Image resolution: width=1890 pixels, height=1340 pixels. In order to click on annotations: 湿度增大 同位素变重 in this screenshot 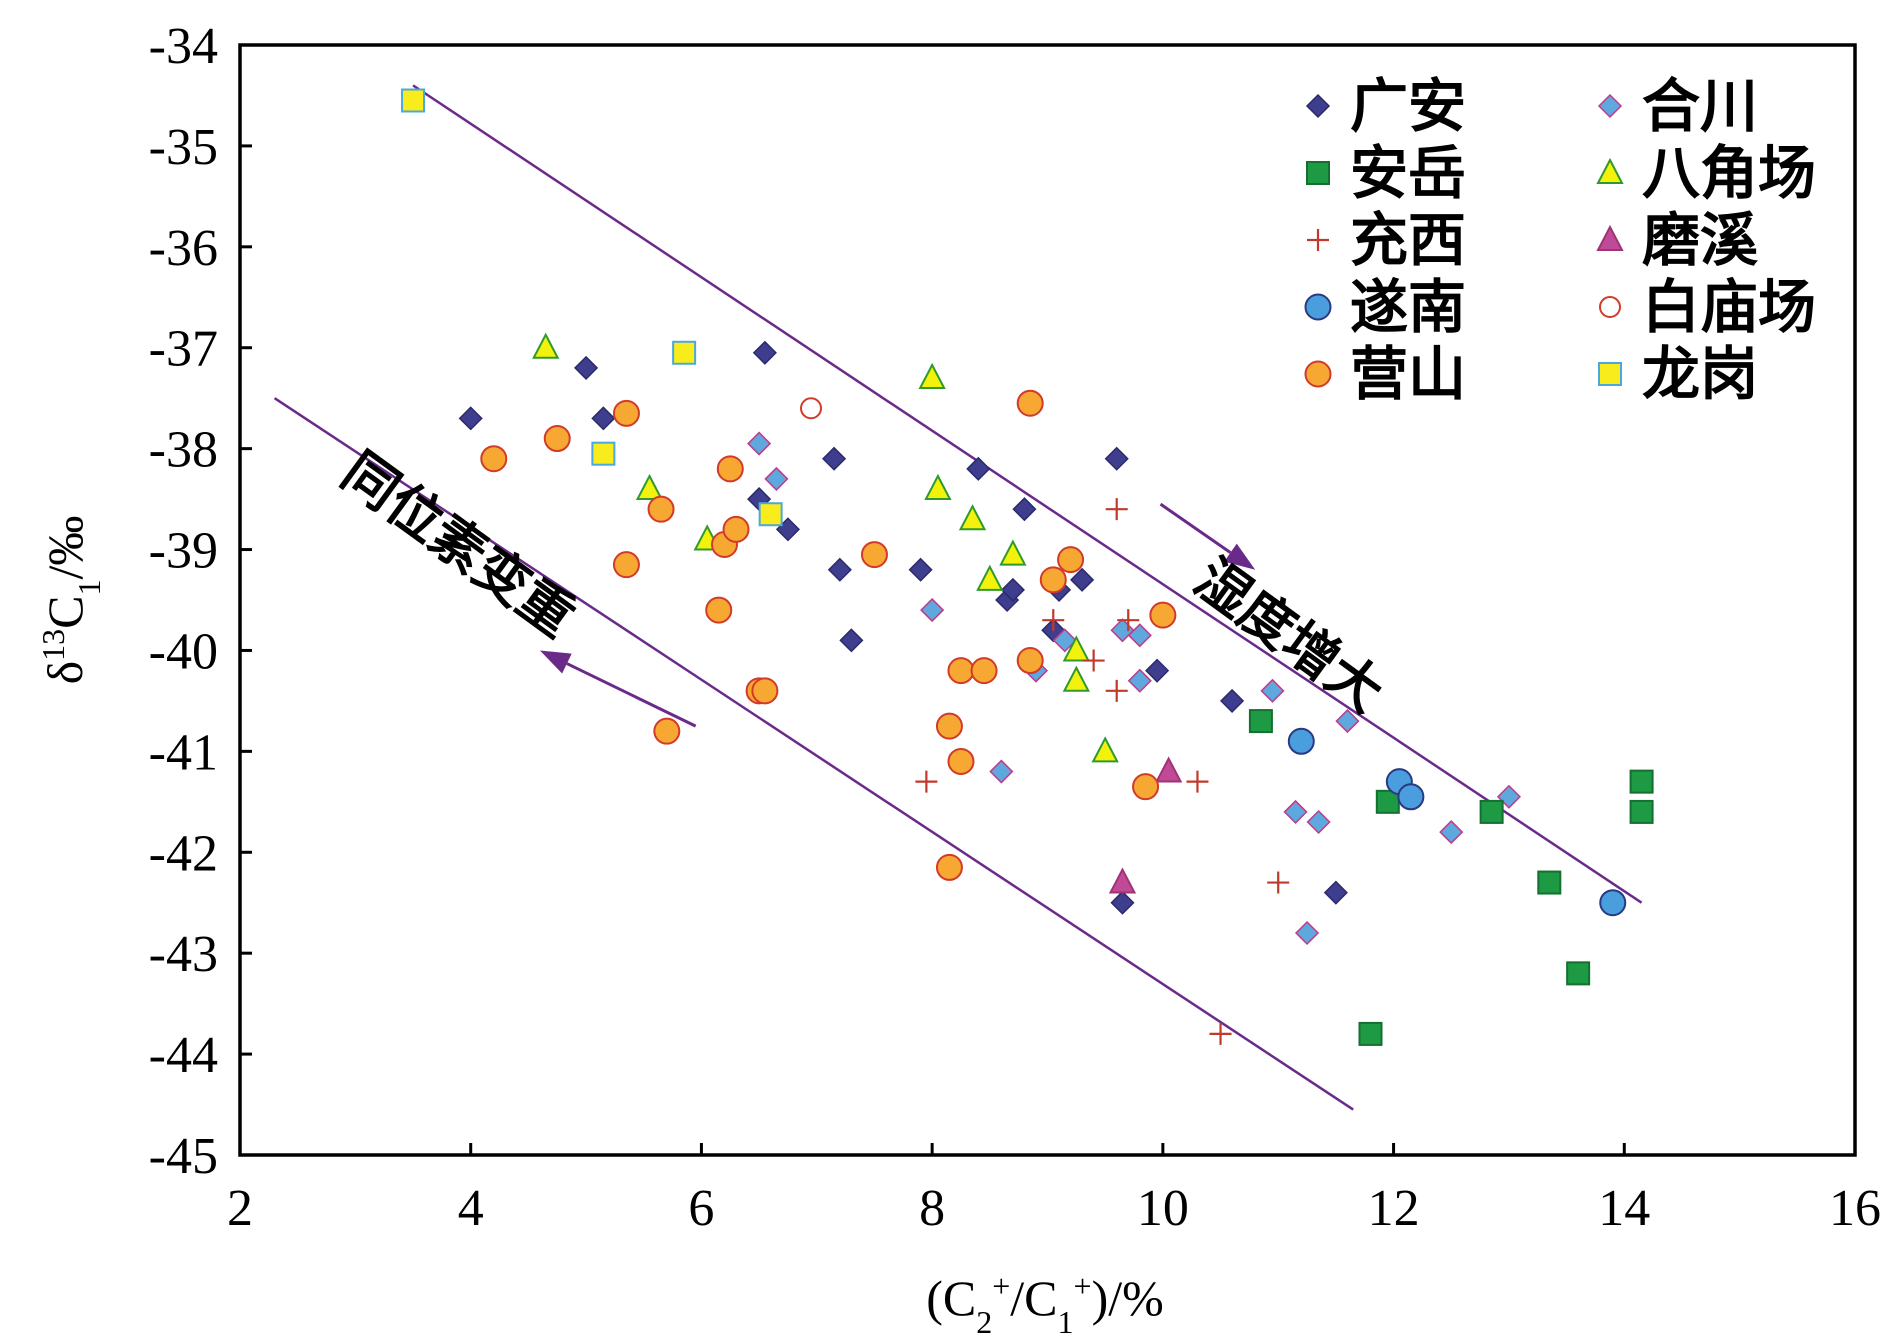, I will do `click(863, 582)`.